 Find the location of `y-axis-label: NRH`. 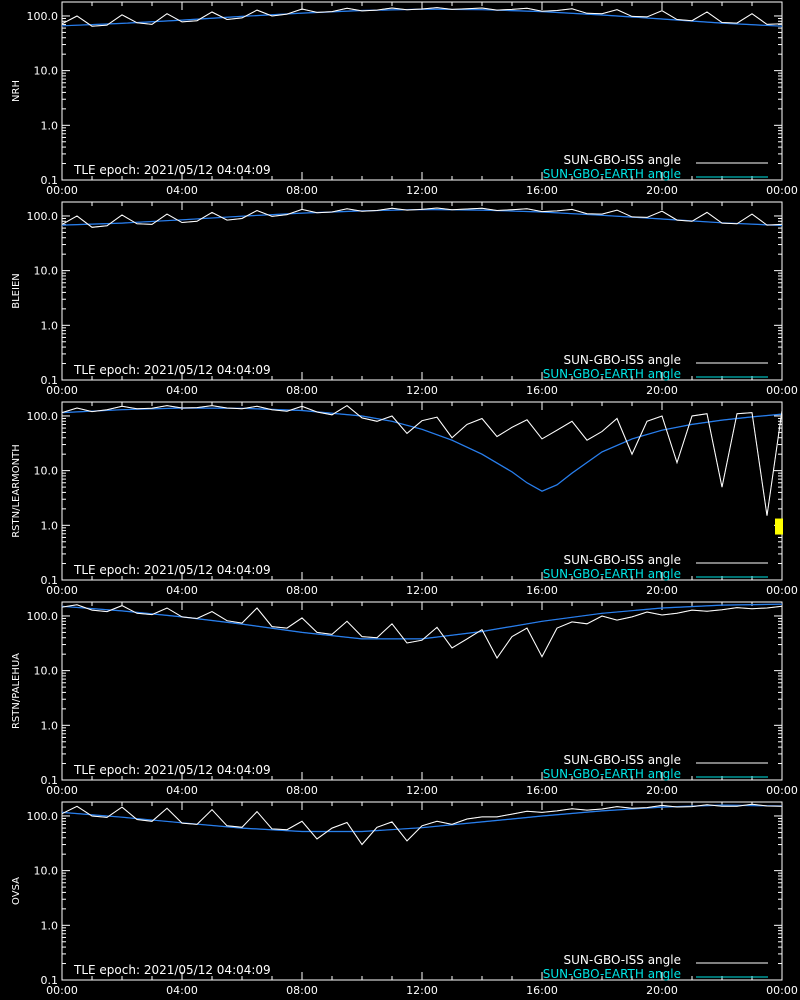

y-axis-label: NRH is located at coordinates (16, 91).